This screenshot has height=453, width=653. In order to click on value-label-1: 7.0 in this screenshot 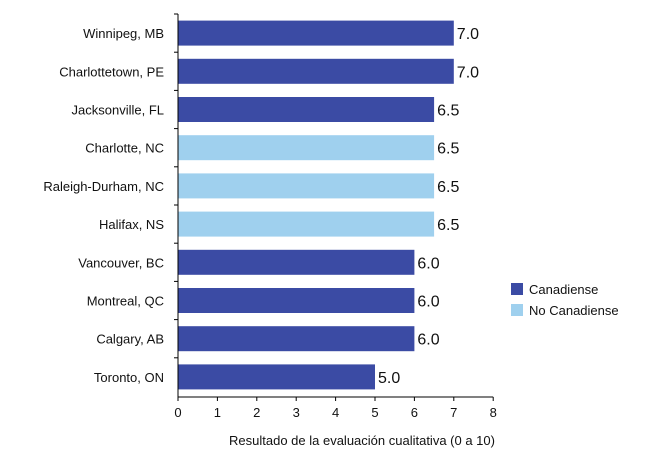, I will do `click(468, 72)`.